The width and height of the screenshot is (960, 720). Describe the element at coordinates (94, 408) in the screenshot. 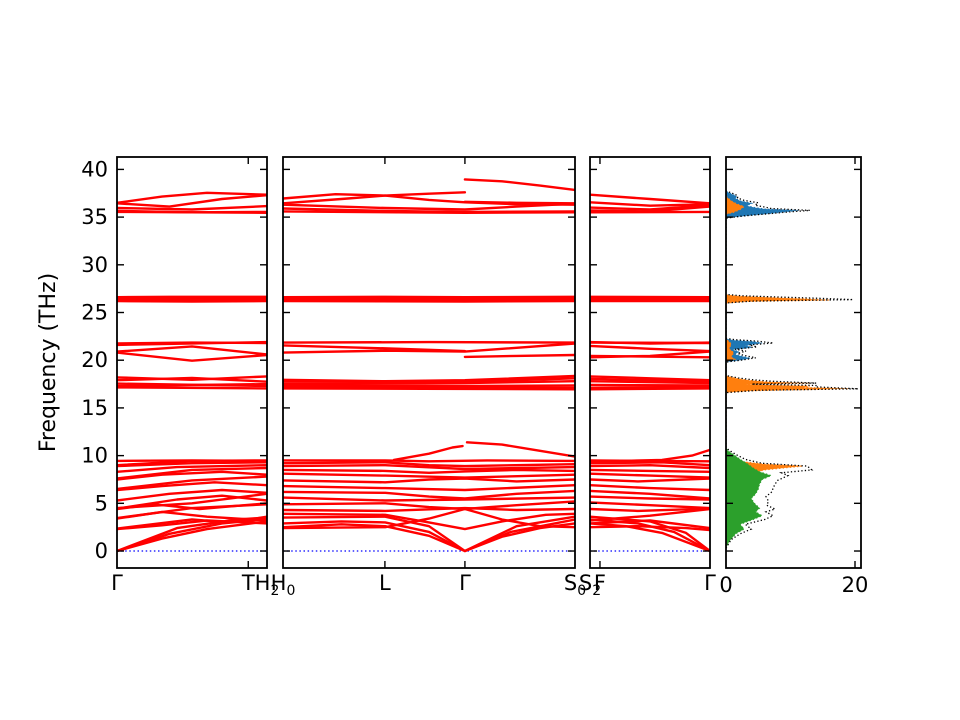

I see `y-tick-label: 15` at that location.